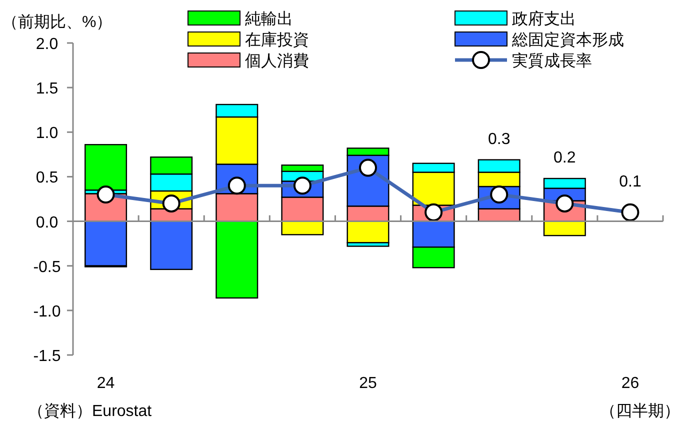 The image size is (683, 421). I want to click on y-tick-label: -1.5, so click(47, 356).